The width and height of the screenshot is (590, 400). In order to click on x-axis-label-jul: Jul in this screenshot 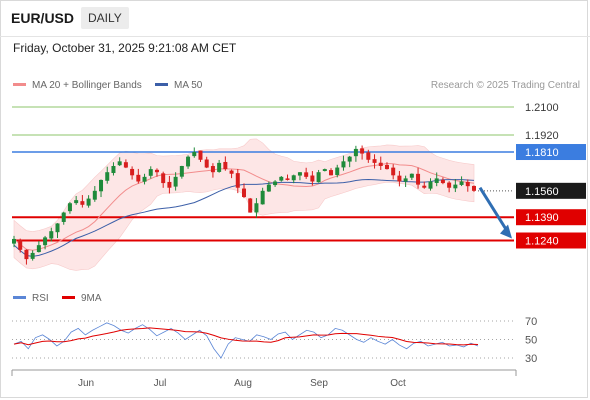, I will do `click(160, 383)`.